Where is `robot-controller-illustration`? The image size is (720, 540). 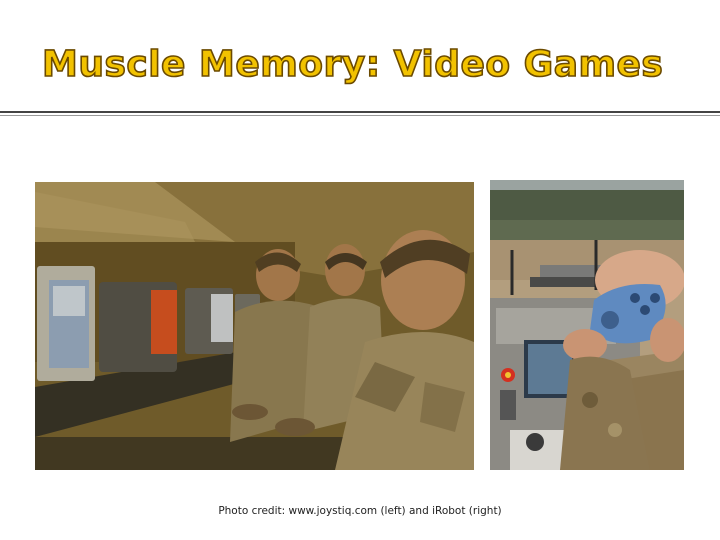
robot-controller-illustration is located at coordinates (587, 325).